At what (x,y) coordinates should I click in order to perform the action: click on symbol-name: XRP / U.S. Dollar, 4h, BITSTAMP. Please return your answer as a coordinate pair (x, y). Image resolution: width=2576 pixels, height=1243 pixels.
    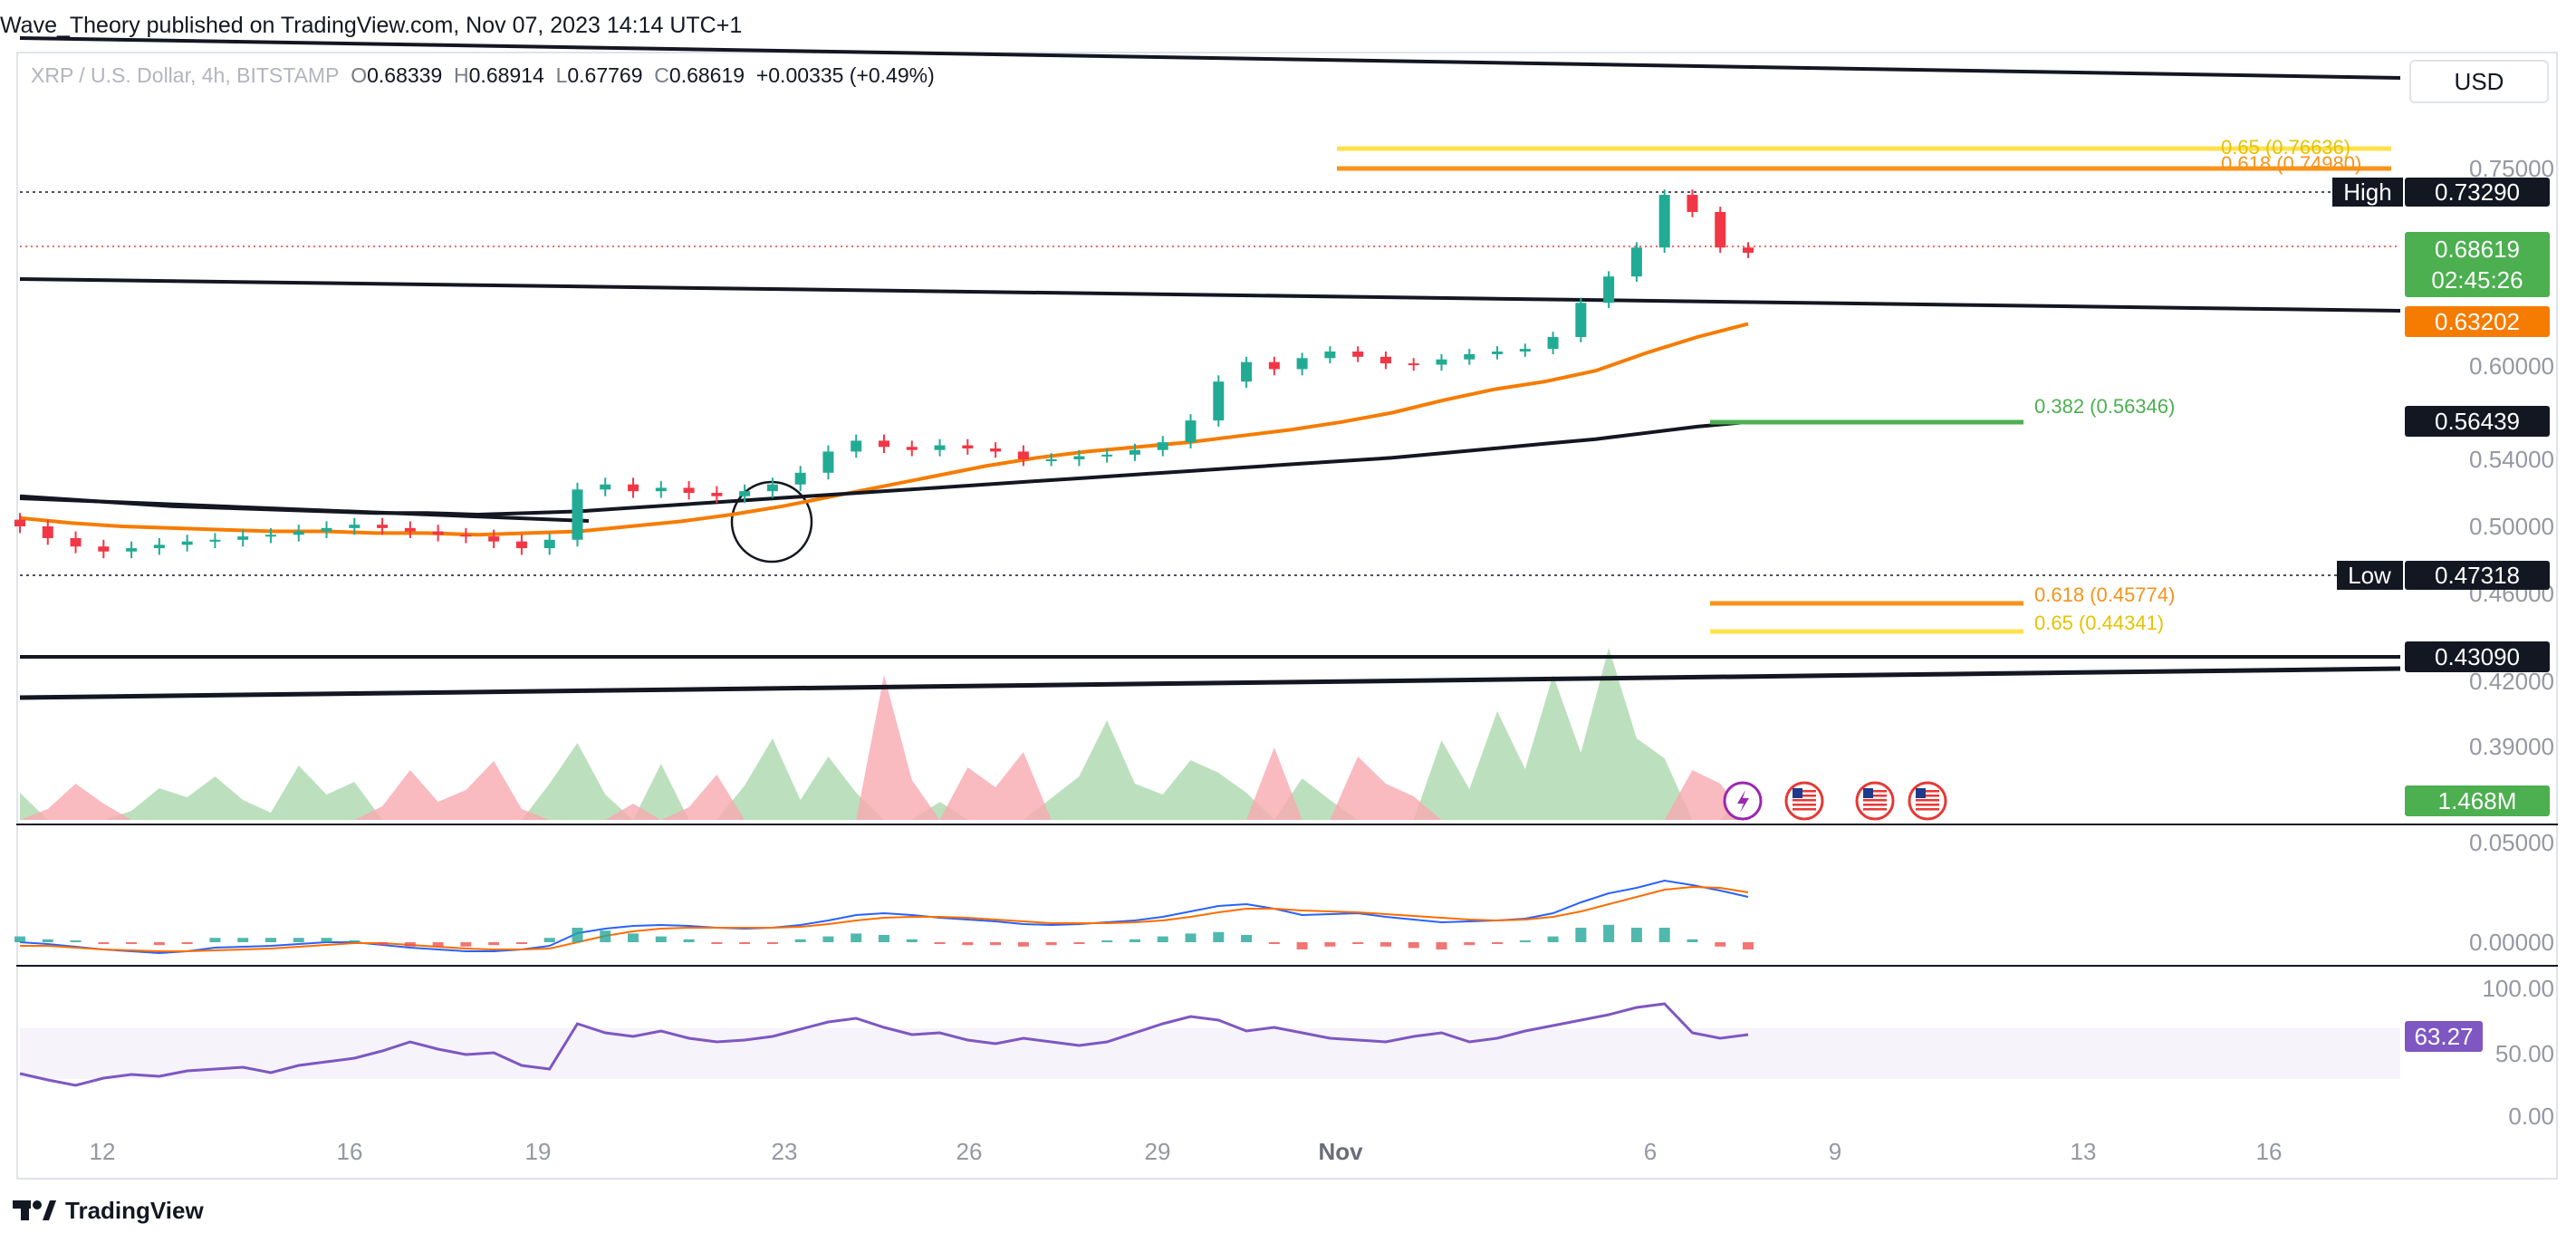
    Looking at the image, I should click on (185, 75).